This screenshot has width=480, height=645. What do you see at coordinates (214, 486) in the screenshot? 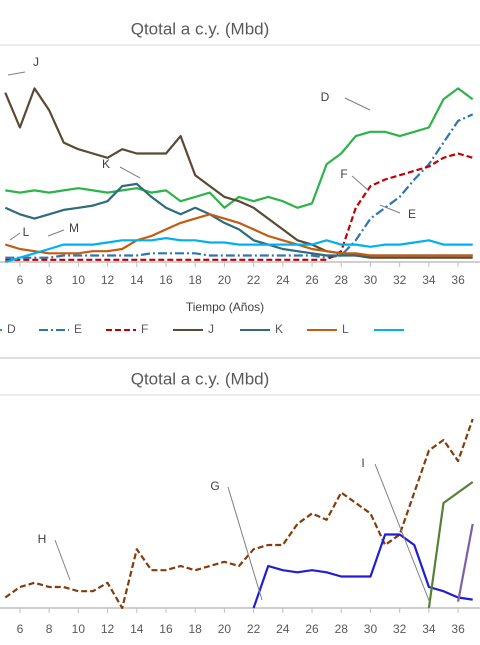
I see `annotation: G` at bounding box center [214, 486].